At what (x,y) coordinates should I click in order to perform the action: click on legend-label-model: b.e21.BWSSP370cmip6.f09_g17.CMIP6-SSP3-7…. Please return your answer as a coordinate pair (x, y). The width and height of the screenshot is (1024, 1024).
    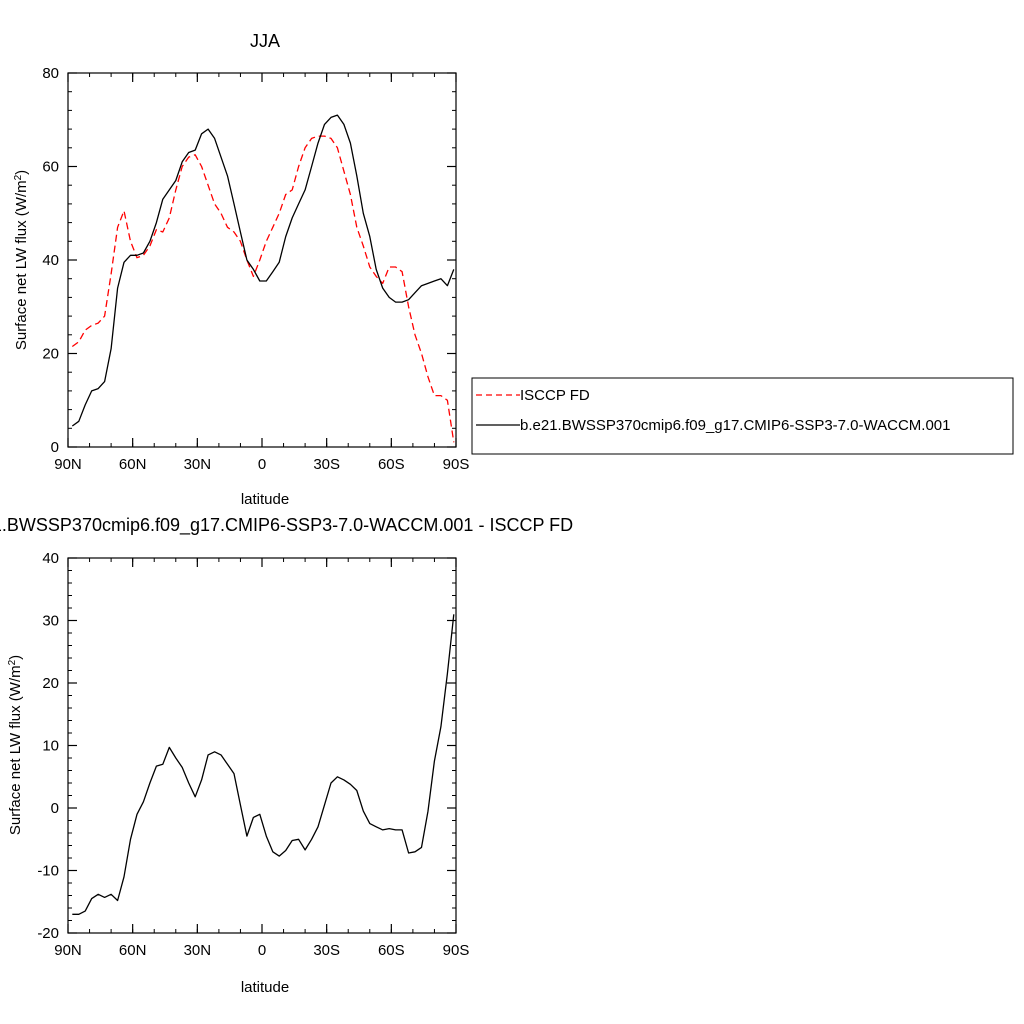
    Looking at the image, I should click on (735, 425).